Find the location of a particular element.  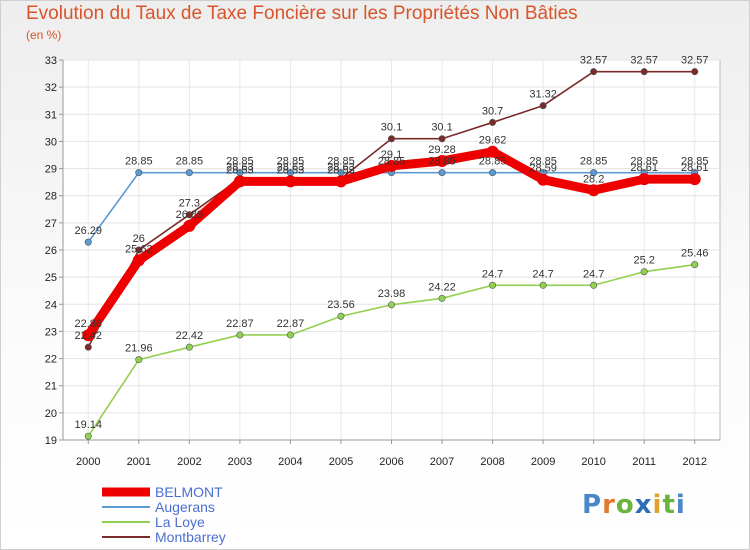

x-tick-label: 2006 is located at coordinates (391, 462).